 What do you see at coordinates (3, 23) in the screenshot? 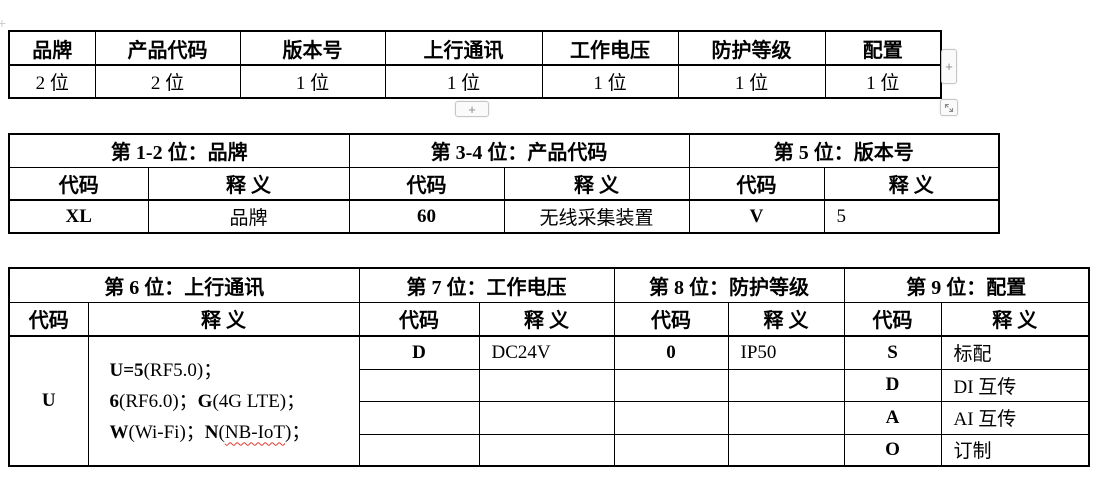
I see `table-move-handle: +` at bounding box center [3, 23].